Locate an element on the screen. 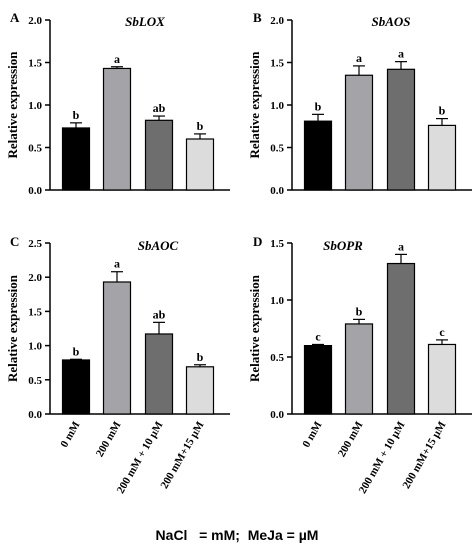 This screenshot has width=475, height=550. chart-title: SbAOS is located at coordinates (390, 21).